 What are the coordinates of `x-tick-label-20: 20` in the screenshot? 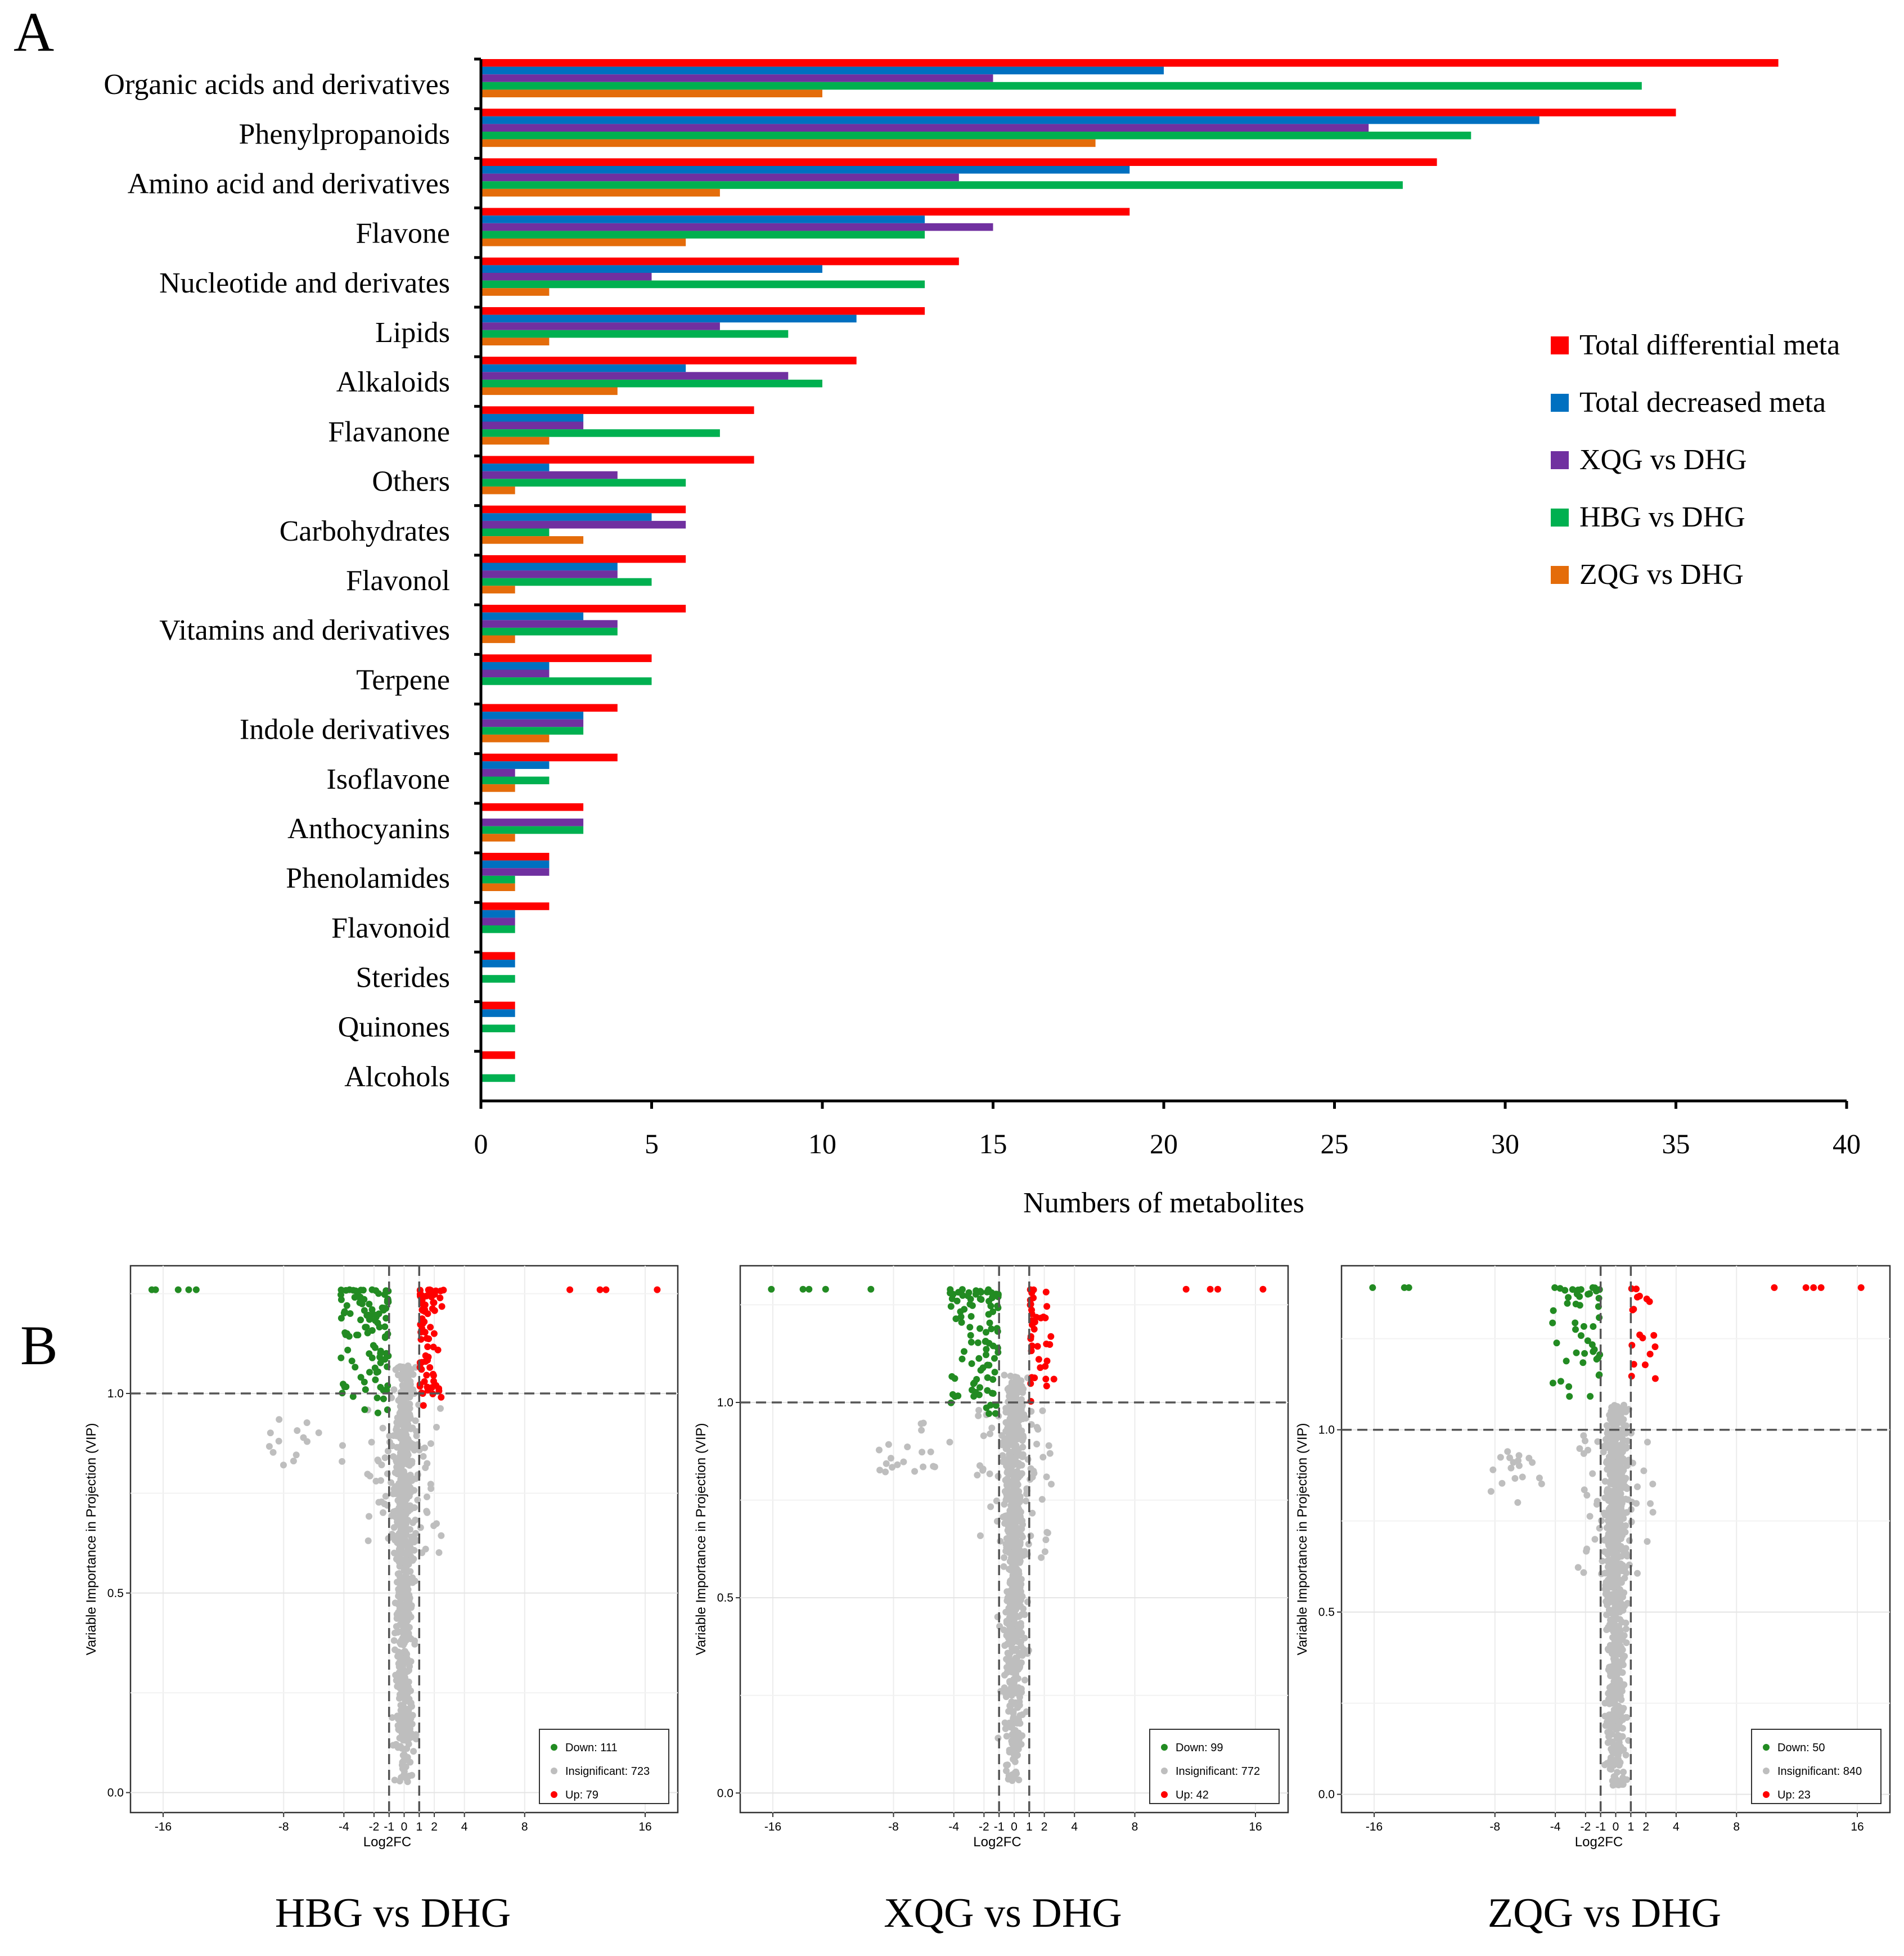 It's located at (1164, 1143).